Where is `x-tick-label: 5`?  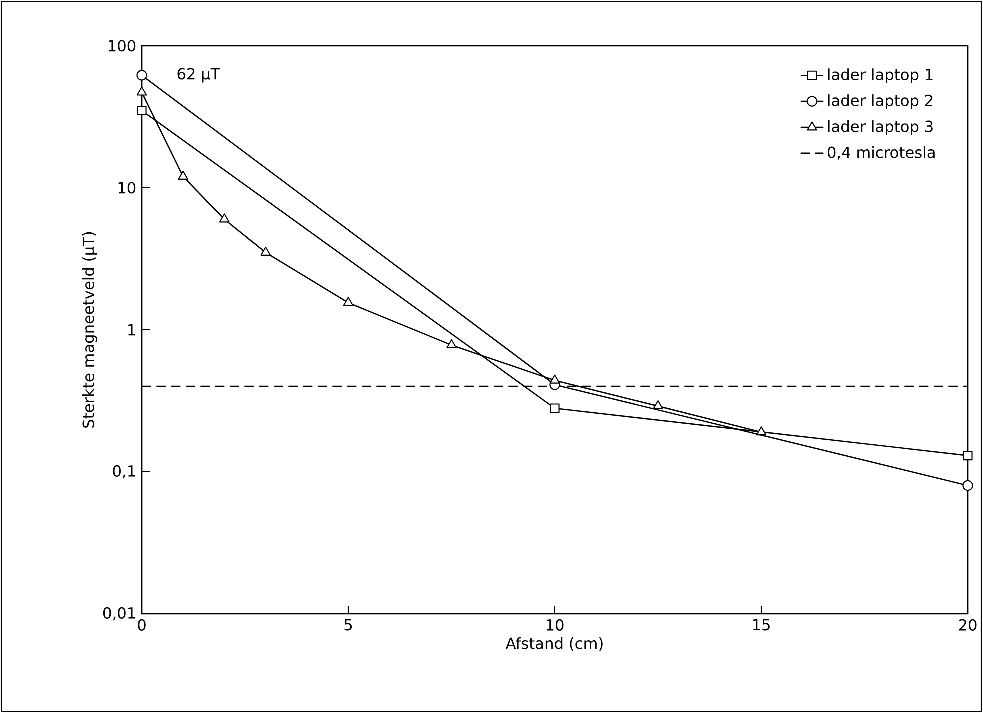
x-tick-label: 5 is located at coordinates (348, 625).